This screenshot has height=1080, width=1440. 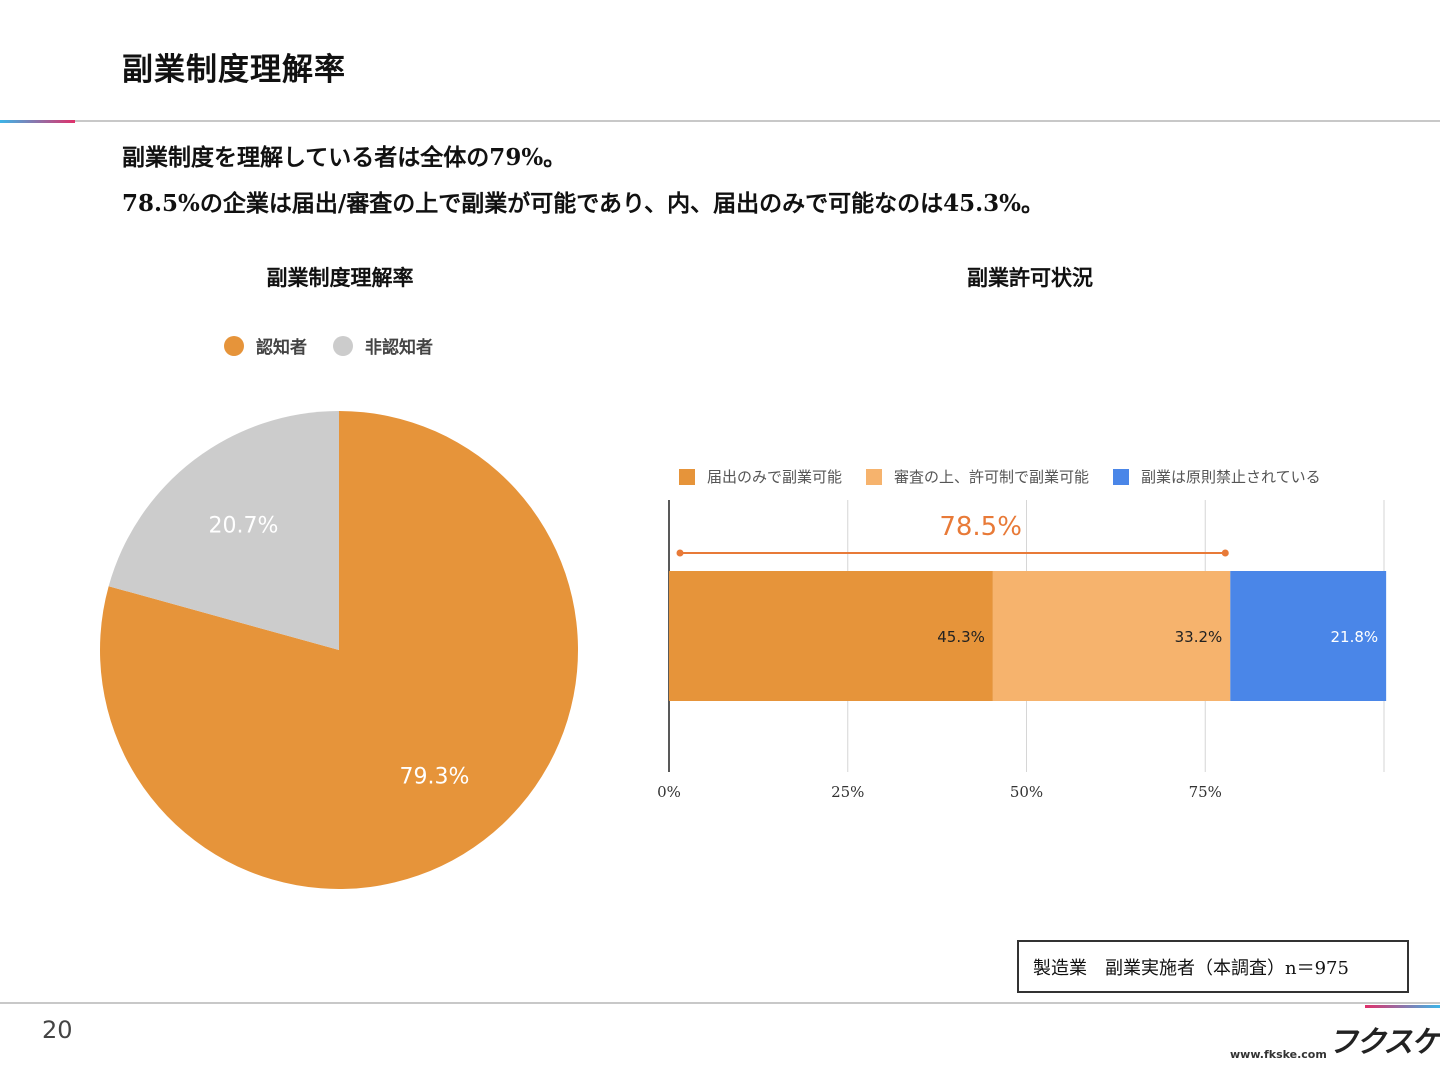 I want to click on brand-logo: フクスケ, so click(x=1384, y=1042).